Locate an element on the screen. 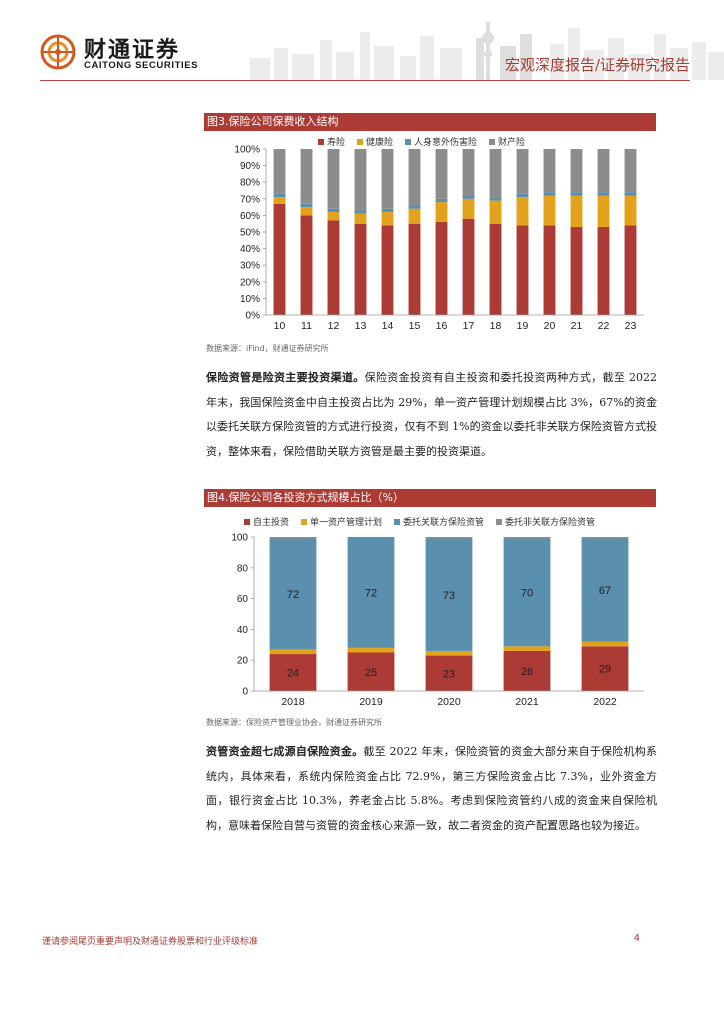  x-tick-label-13: 13 is located at coordinates (361, 326).